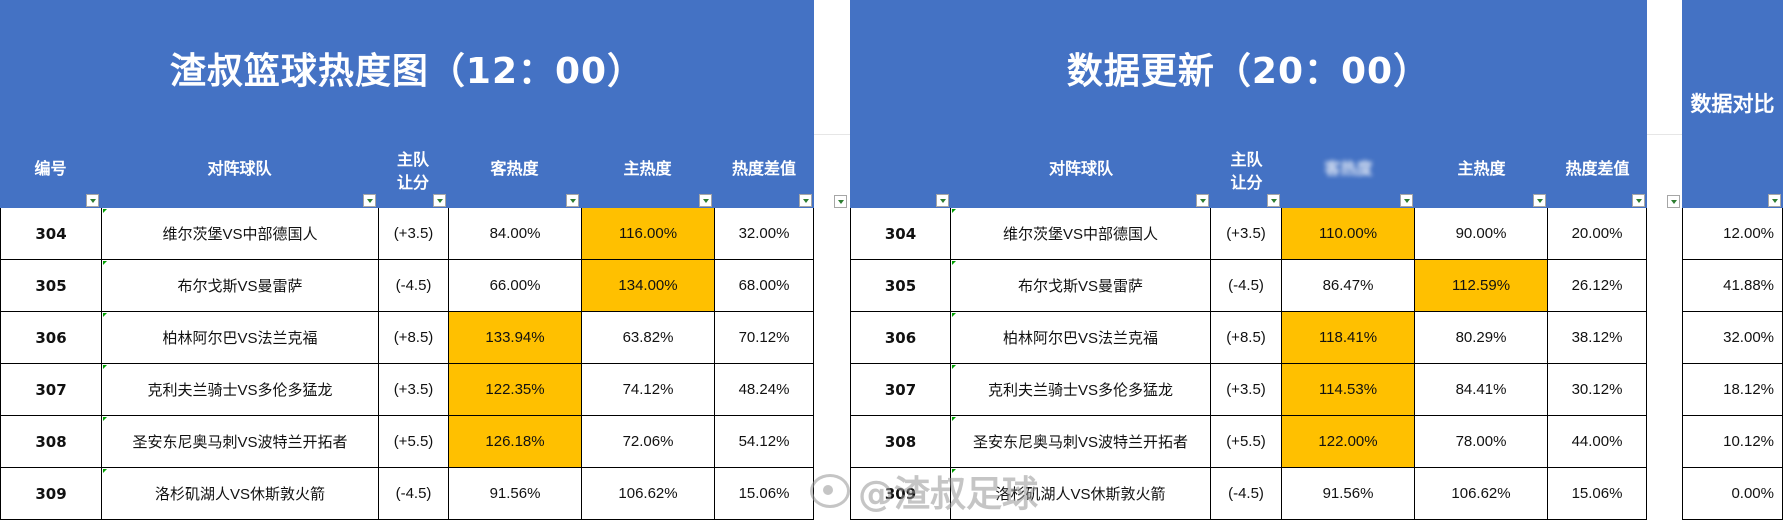  What do you see at coordinates (764, 233) in the screenshot?
I see `cell-heat-diff: 32.00%` at bounding box center [764, 233].